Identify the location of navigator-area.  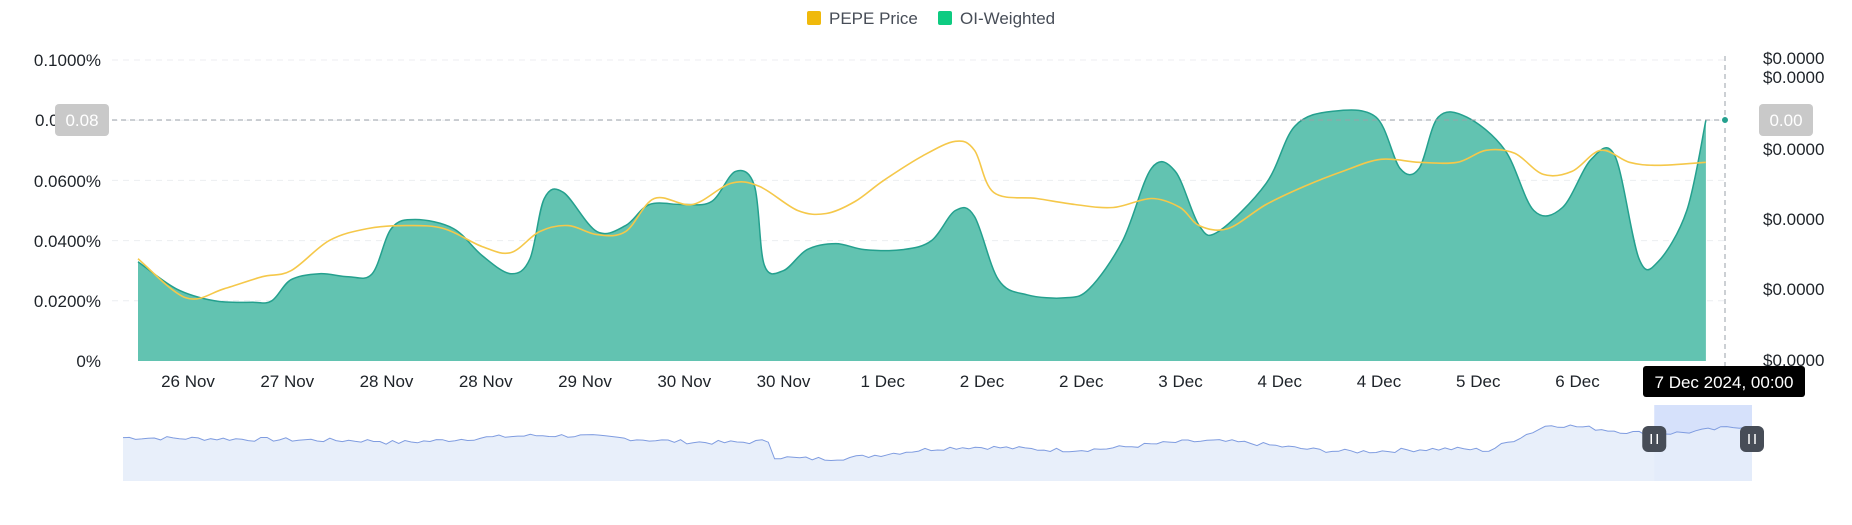
(937, 453).